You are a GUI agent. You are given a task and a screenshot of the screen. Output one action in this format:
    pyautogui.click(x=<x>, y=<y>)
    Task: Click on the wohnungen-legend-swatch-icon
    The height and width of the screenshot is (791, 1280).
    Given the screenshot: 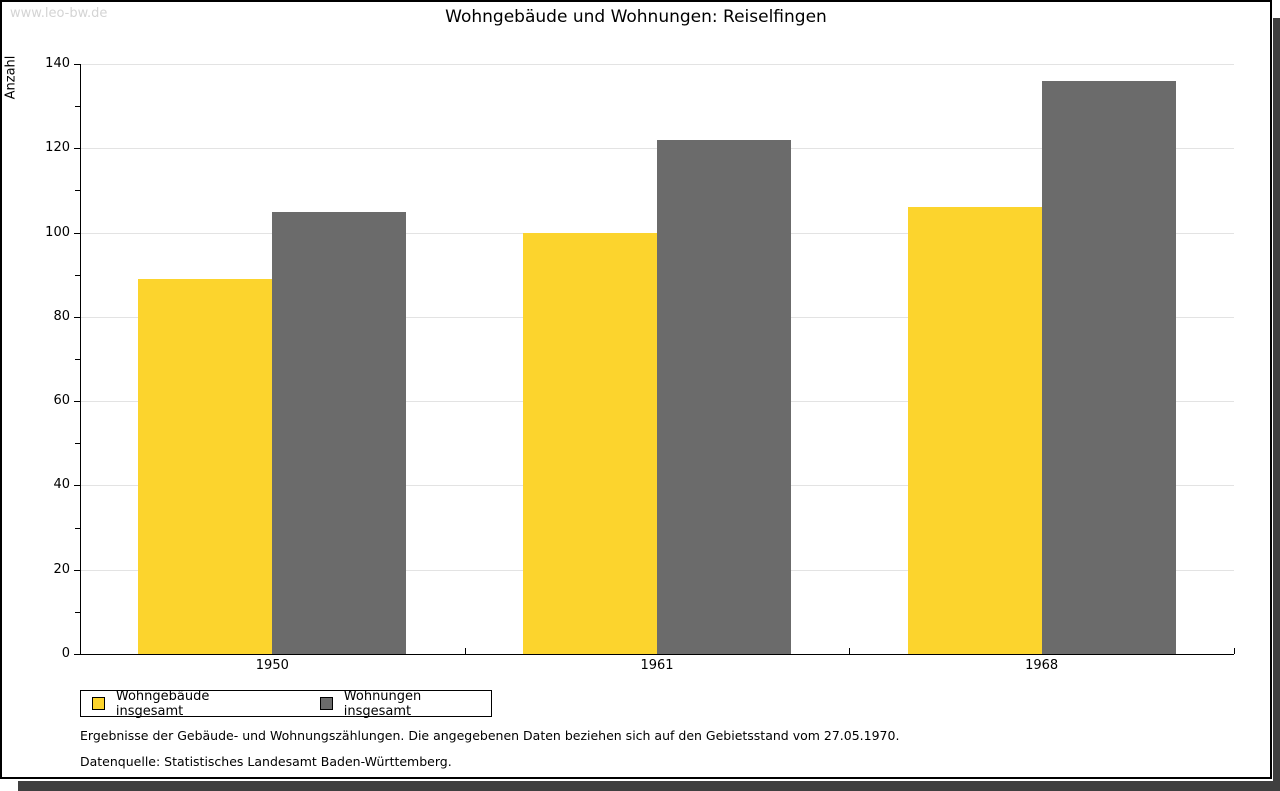 What is the action you would take?
    pyautogui.click(x=326, y=703)
    